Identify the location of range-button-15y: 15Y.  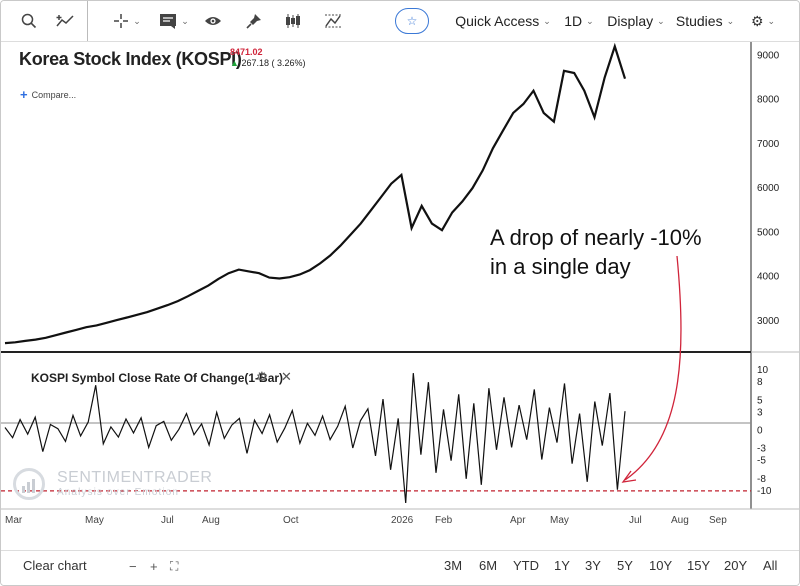
(699, 565).